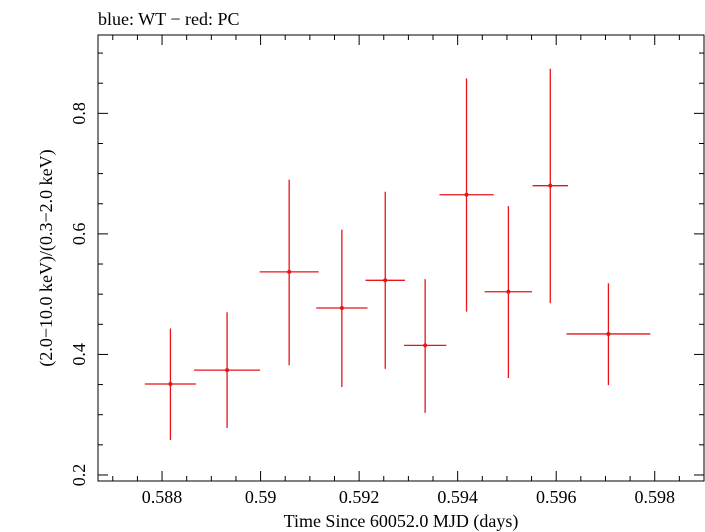 Image resolution: width=705 pixels, height=532 pixels. What do you see at coordinates (359, 497) in the screenshot?
I see `x-tick-label: 0.592` at bounding box center [359, 497].